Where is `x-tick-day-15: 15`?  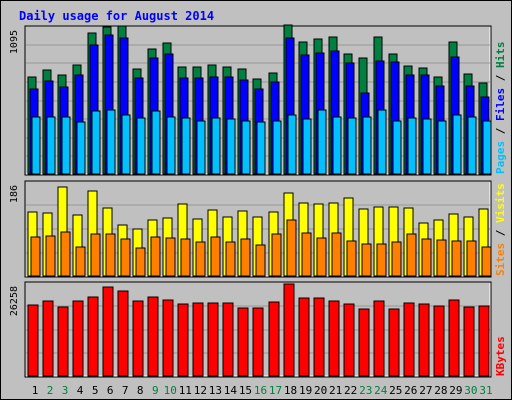
x-tick-day-15: 15 is located at coordinates (245, 390).